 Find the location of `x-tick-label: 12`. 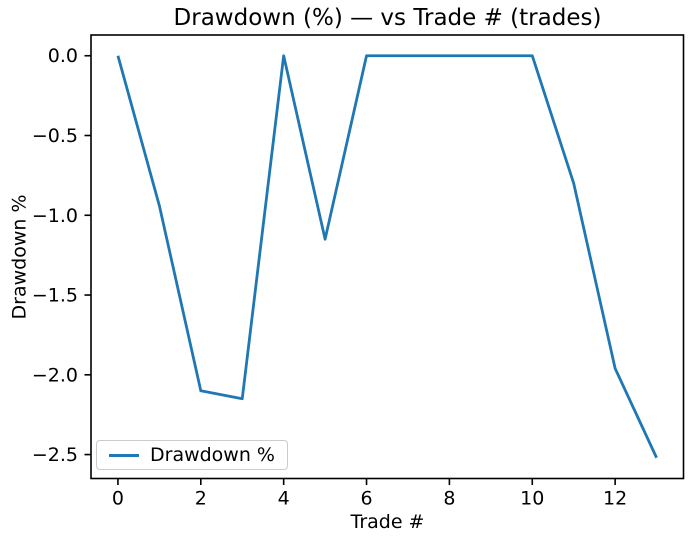

x-tick-label: 12 is located at coordinates (615, 499).